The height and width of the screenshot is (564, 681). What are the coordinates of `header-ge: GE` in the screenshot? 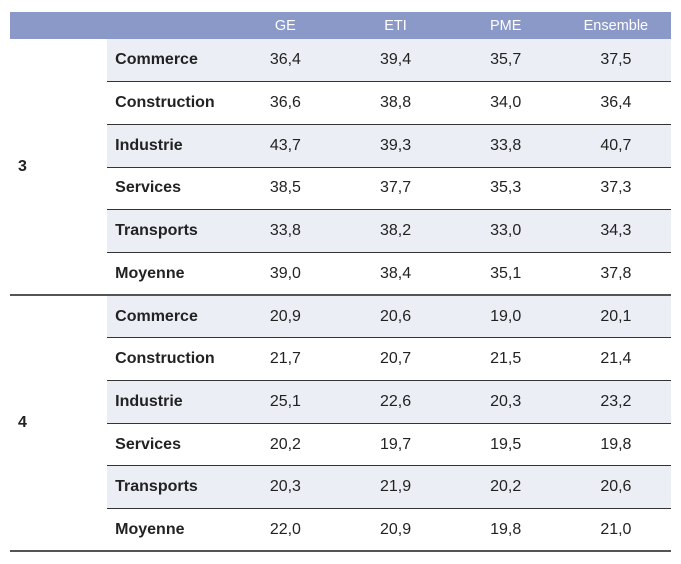 It's located at (285, 25).